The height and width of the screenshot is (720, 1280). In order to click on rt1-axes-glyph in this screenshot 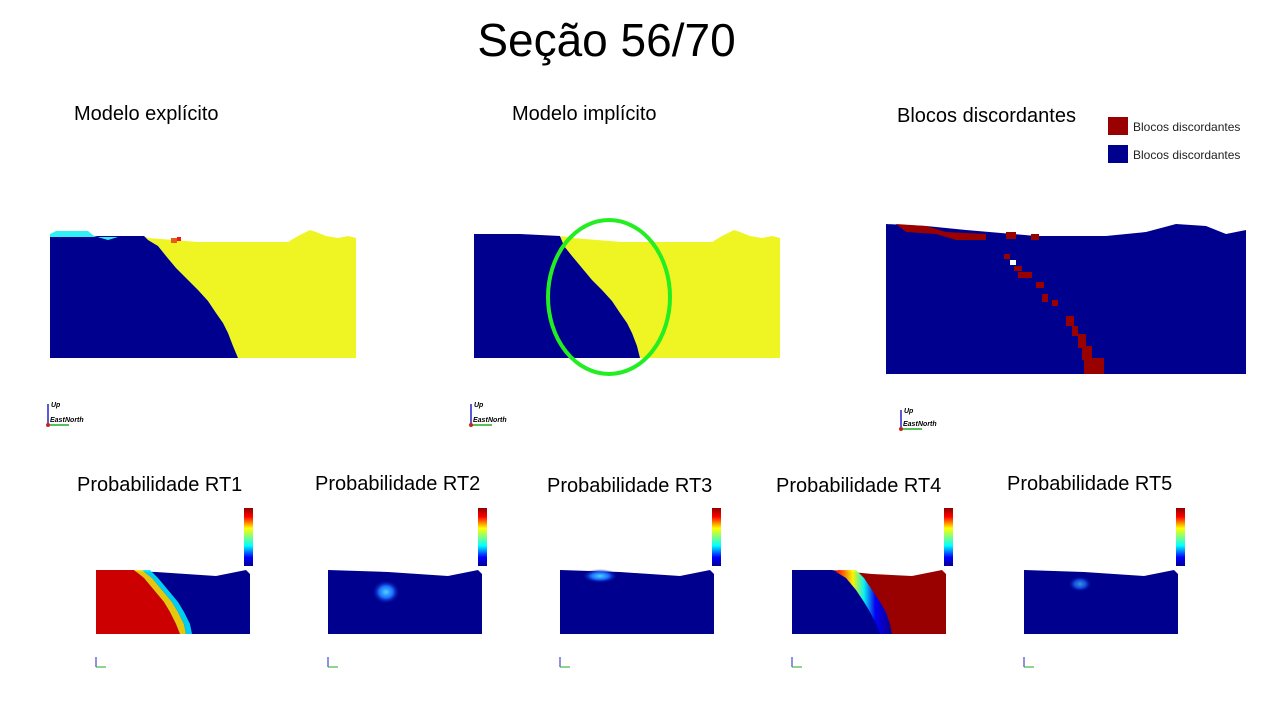, I will do `click(100, 662)`.